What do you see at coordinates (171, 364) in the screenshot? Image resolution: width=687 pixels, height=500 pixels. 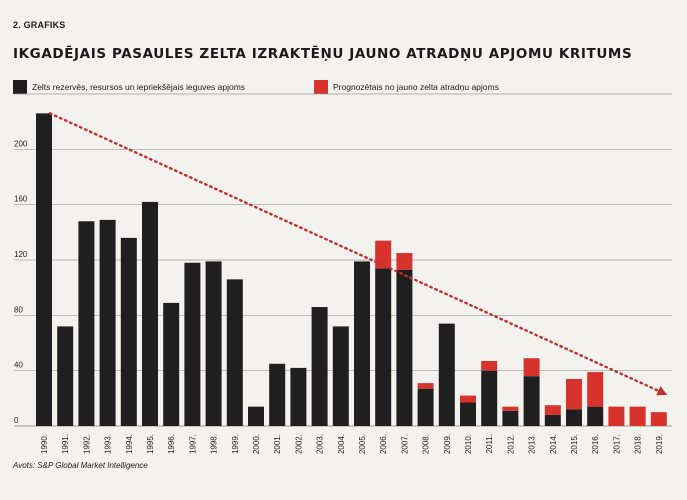 I see `bar-reserves-1996` at bounding box center [171, 364].